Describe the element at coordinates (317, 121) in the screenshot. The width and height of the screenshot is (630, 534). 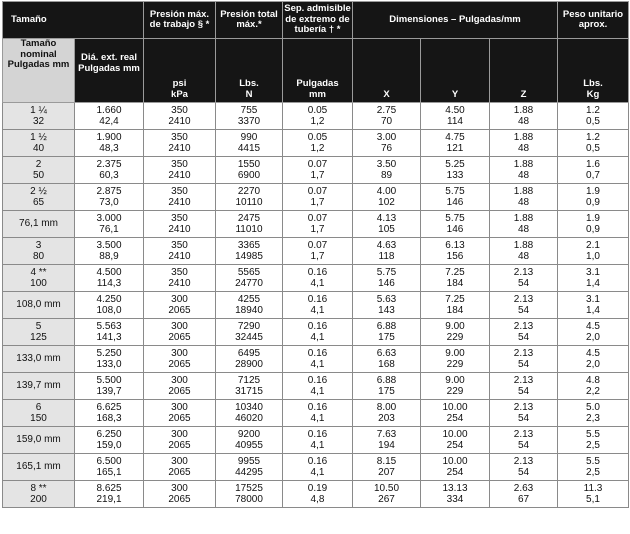
I see `cell-separacion-line-2: 1,2` at that location.